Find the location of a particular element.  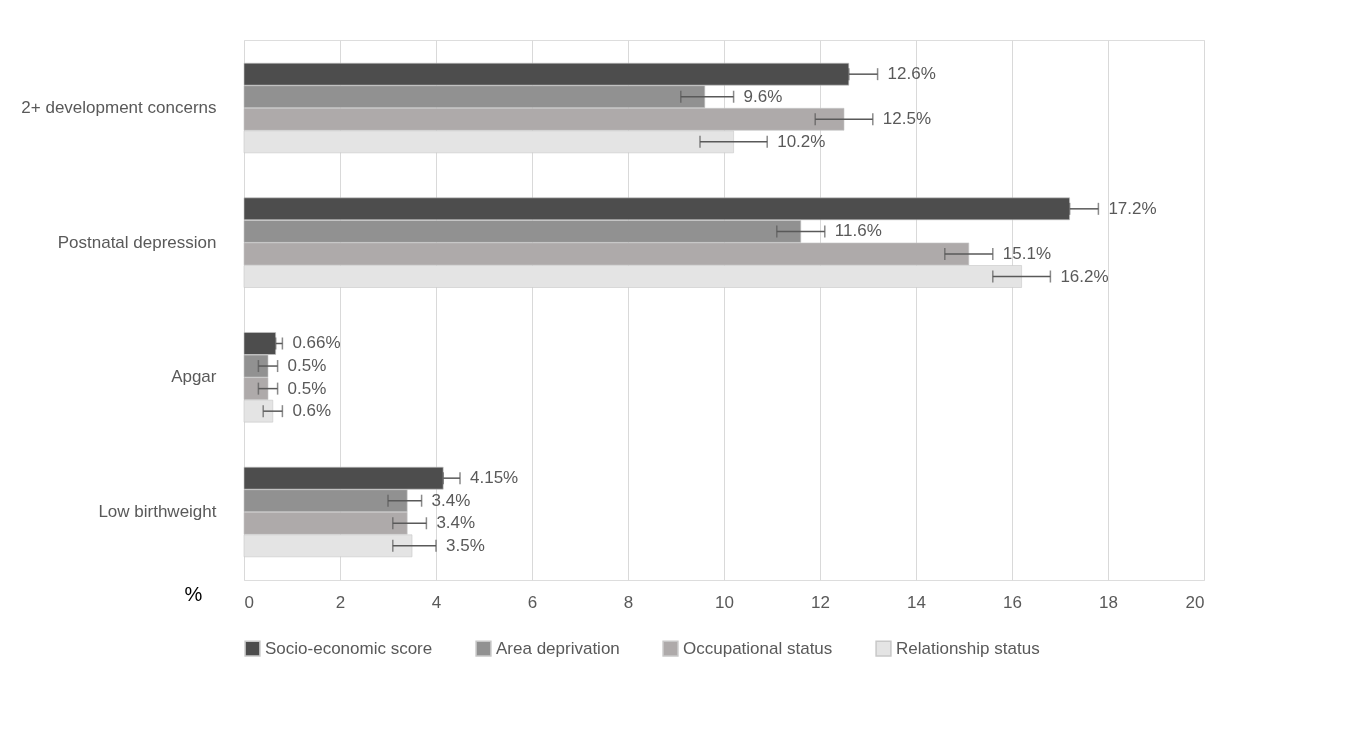

x-tick-label: 2 is located at coordinates (340, 602).